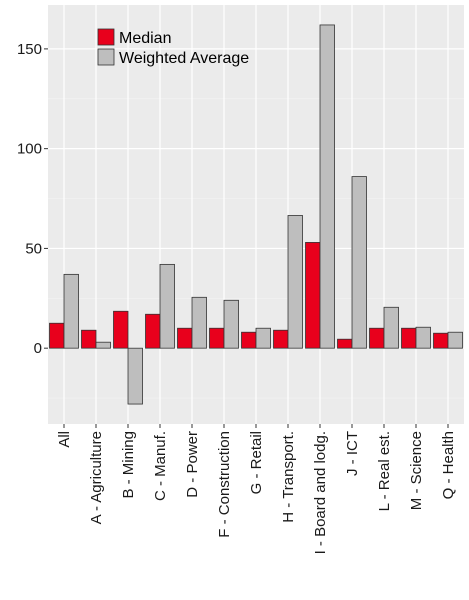 The width and height of the screenshot is (469, 600). What do you see at coordinates (96, 477) in the screenshot?
I see `x-tick-label: A - Agriculture` at bounding box center [96, 477].